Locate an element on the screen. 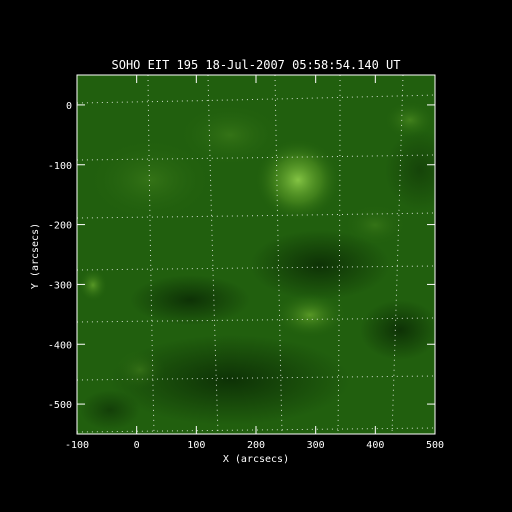  x-tick-label: 200 is located at coordinates (256, 445).